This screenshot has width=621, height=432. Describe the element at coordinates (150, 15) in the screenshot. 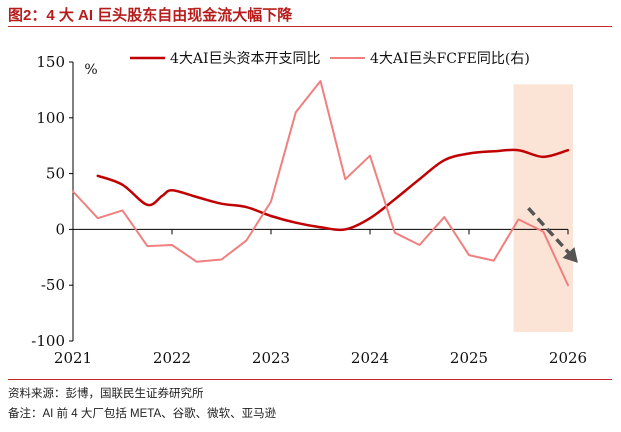

I see `chart-title: 图2：4 大 AI 巨头股东自由现金流大幅下降` at that location.